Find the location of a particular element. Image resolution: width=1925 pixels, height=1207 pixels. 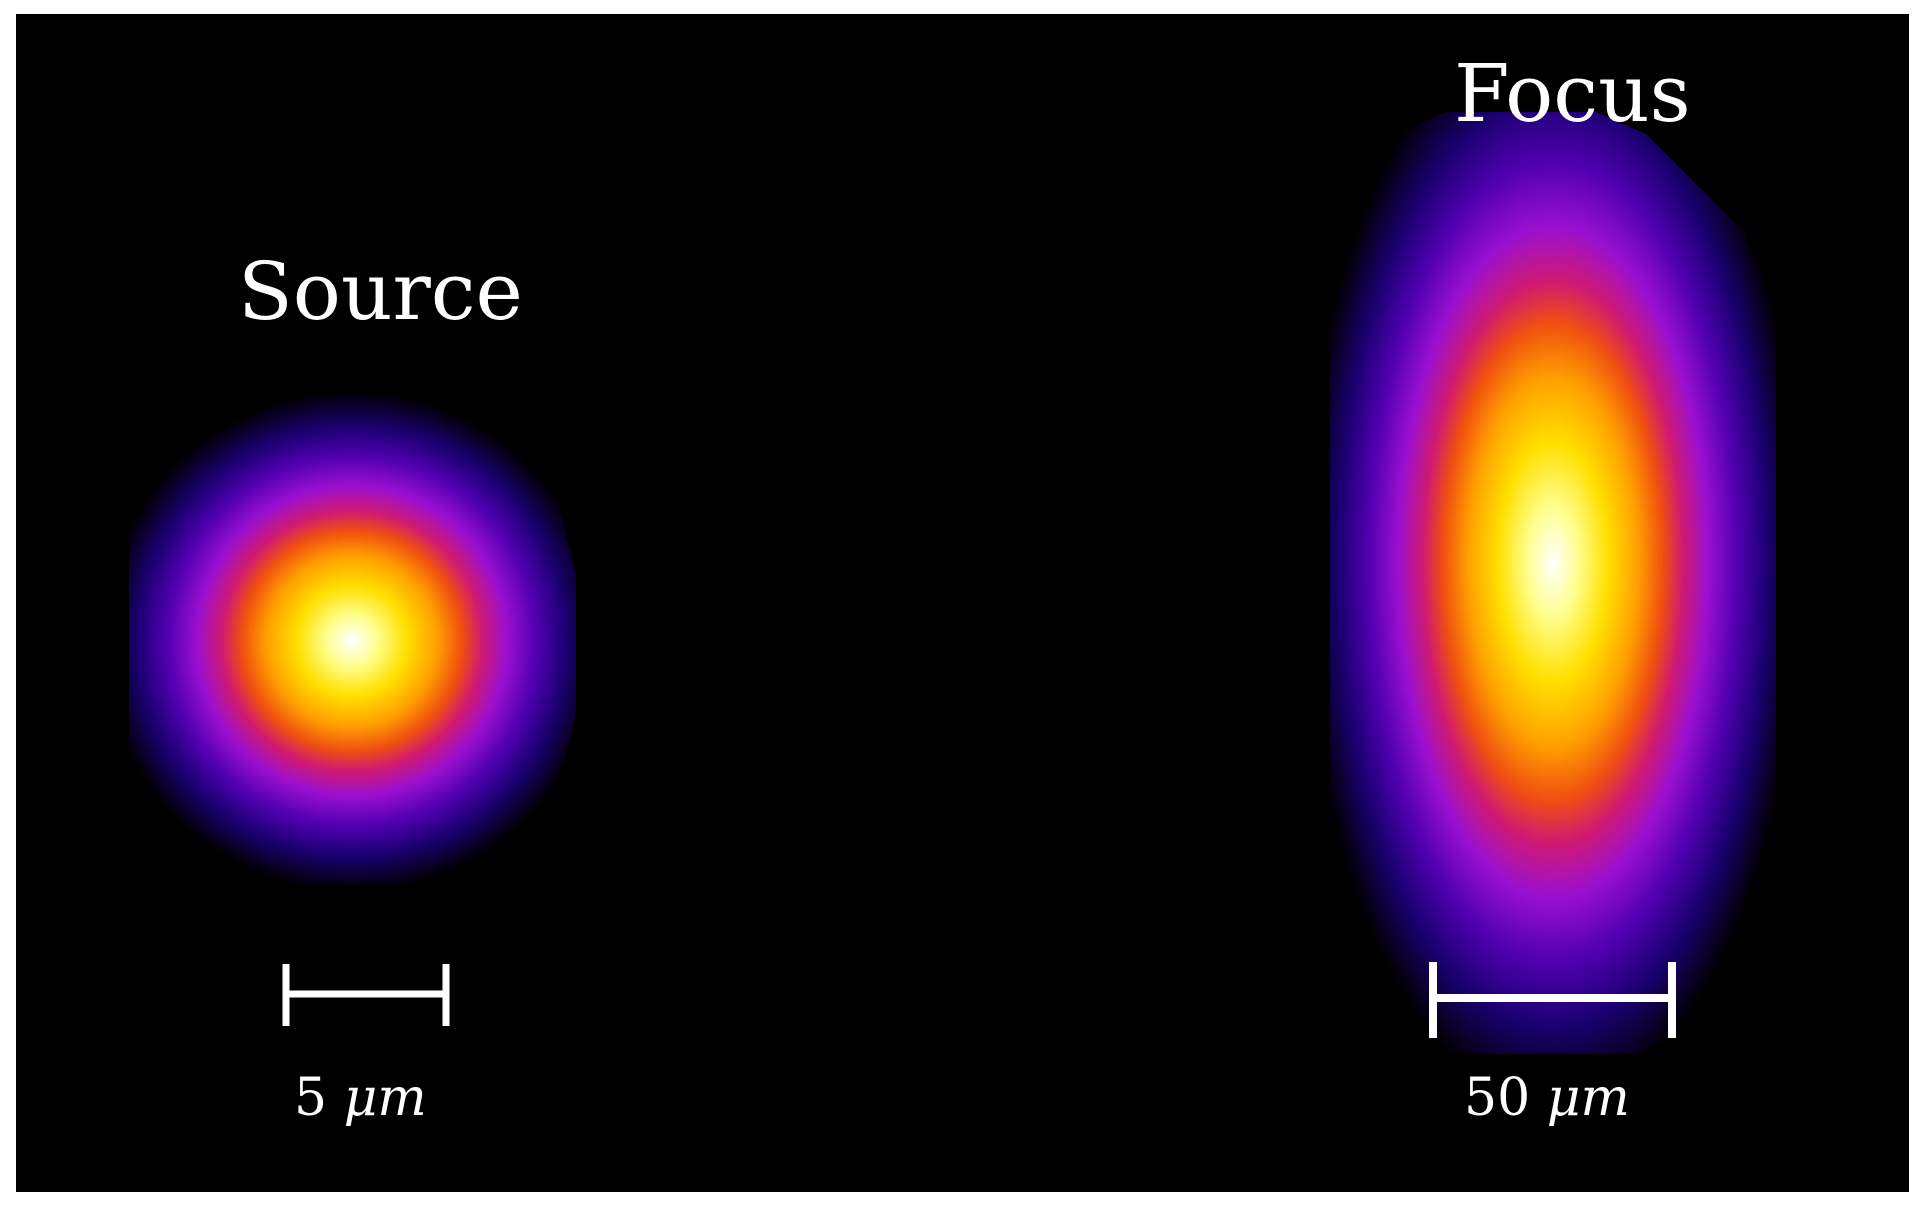

source-scale-label: 5 μm is located at coordinates (360, 1098).